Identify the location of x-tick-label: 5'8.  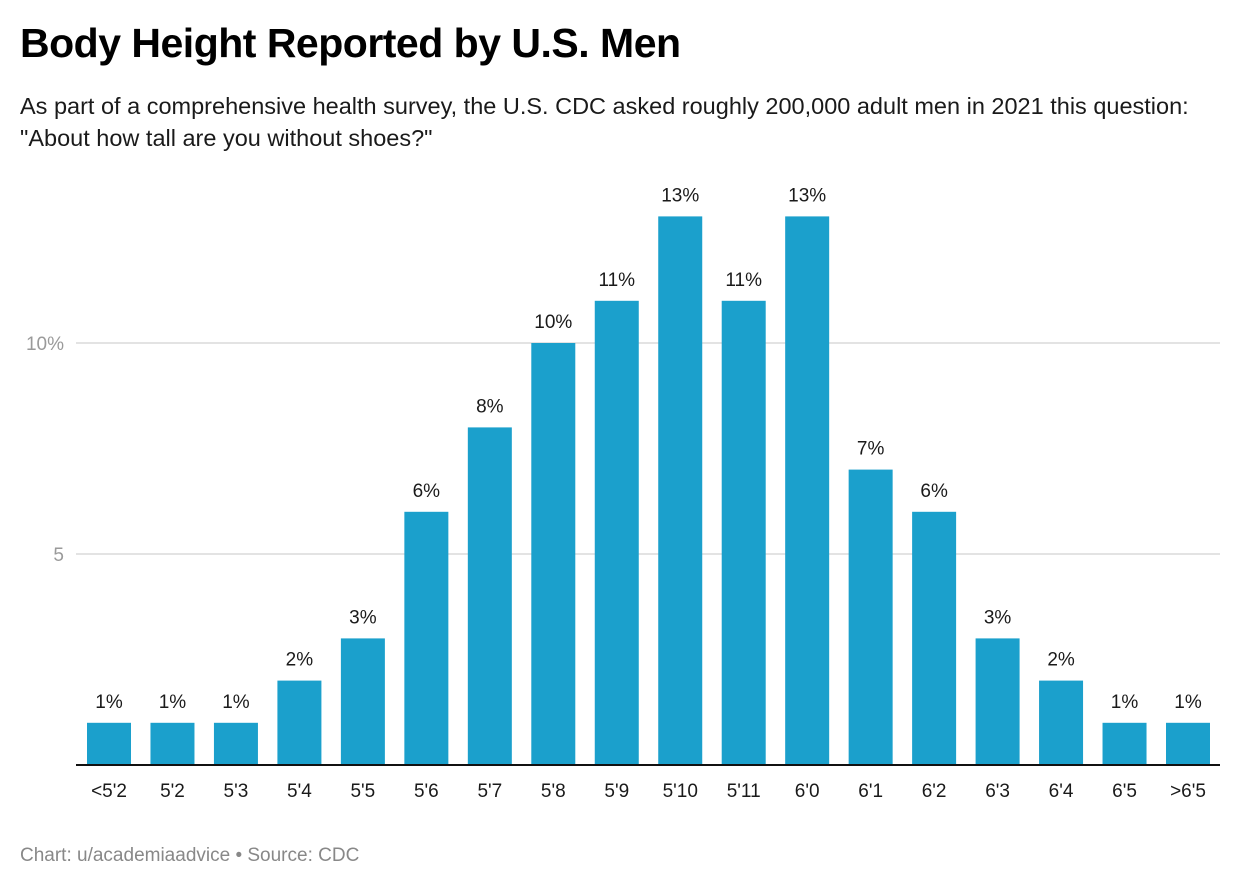
(553, 791).